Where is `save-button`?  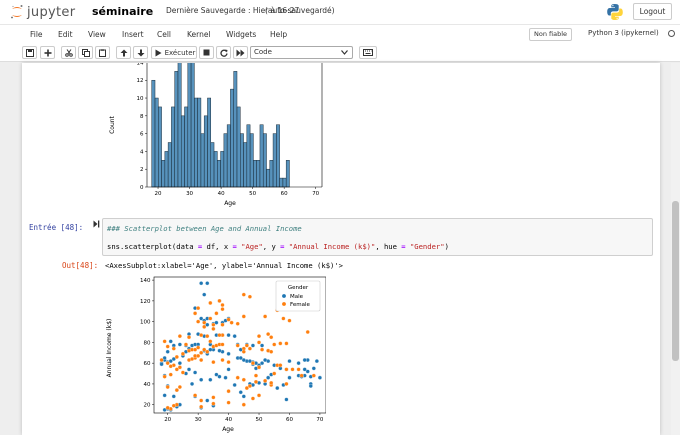
save-button is located at coordinates (29, 52).